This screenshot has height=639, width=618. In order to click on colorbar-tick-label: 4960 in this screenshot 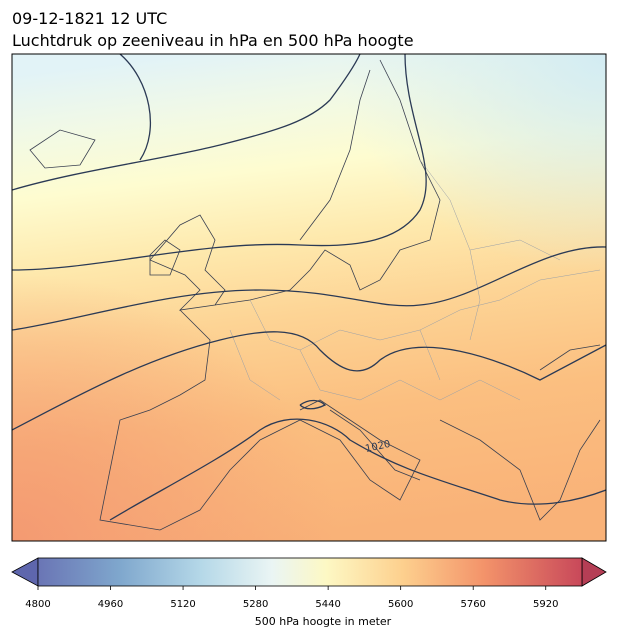, I will do `click(110, 604)`.